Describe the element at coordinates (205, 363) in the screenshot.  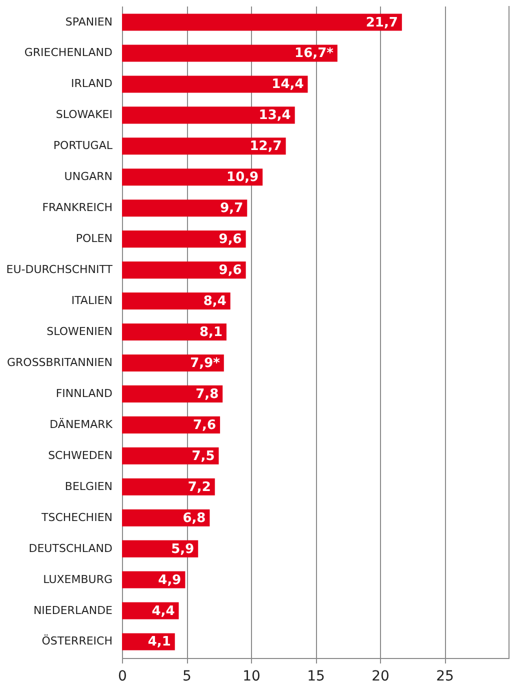
I see `data-label: 7,9*` at that location.